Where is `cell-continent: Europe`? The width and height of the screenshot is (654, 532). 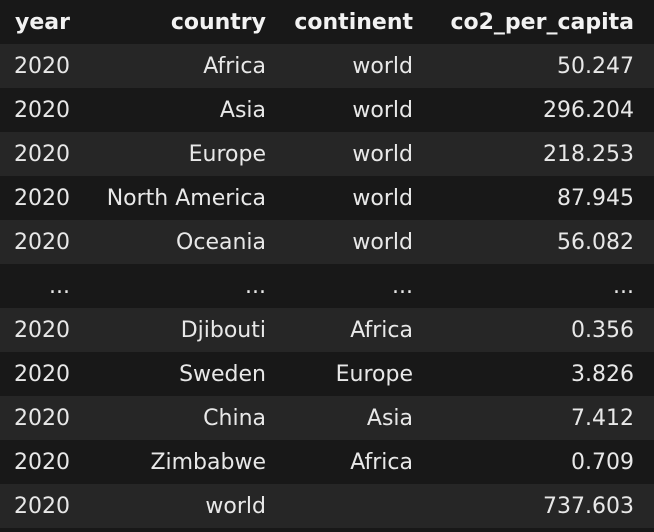
cell-continent: Europe is located at coordinates (374, 374).